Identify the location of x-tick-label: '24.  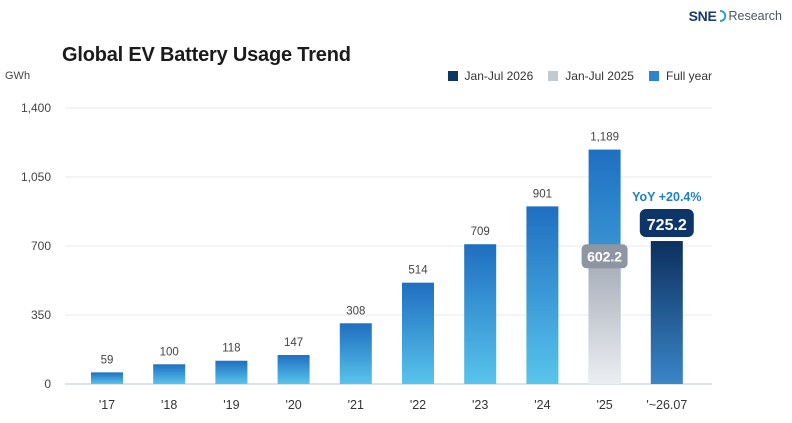
(542, 405).